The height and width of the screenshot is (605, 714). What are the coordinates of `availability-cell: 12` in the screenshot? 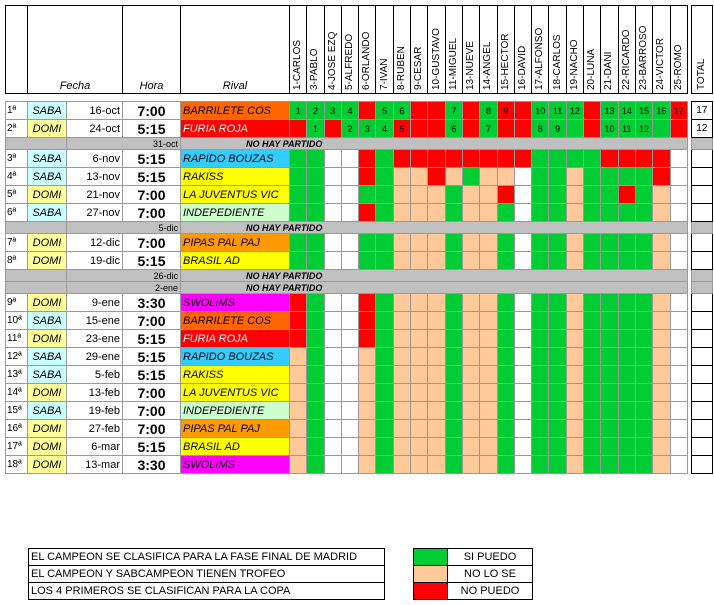 It's located at (644, 128).